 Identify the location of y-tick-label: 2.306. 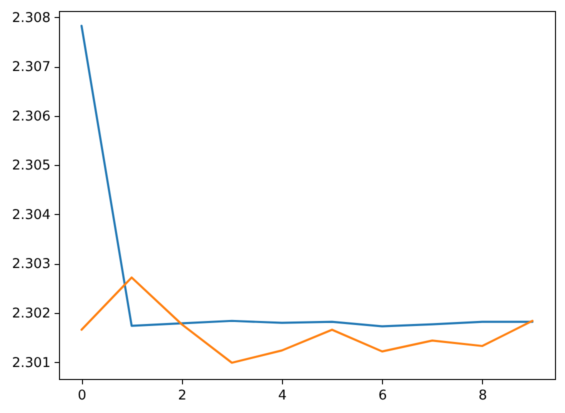
(31, 116).